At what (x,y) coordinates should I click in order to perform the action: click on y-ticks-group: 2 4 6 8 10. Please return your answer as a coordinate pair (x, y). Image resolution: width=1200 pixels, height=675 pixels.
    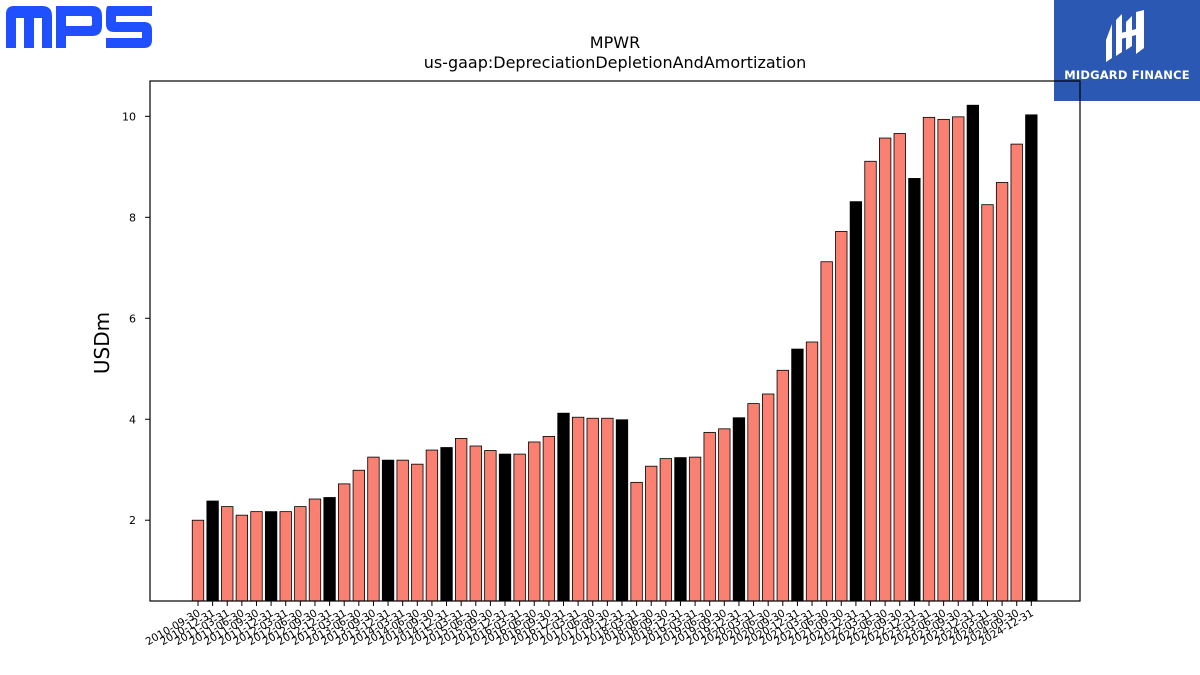
    Looking at the image, I should click on (136, 318).